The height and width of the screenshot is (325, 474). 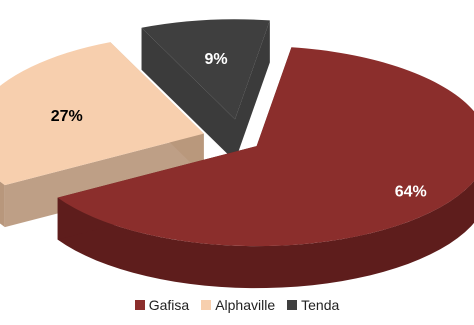 I want to click on slice-label-gafisa: 64%, so click(x=411, y=192).